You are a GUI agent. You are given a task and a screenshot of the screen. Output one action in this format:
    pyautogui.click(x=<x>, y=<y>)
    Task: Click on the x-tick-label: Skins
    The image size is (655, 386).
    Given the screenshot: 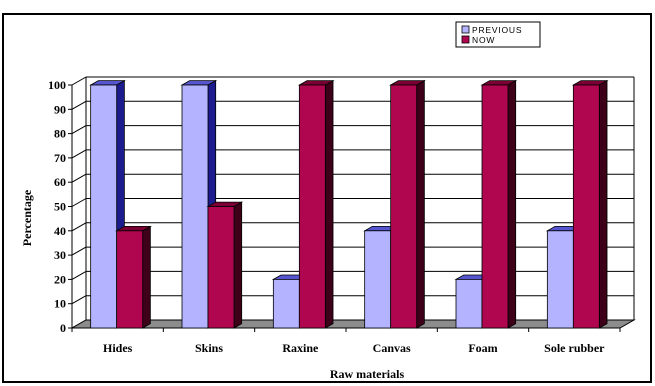 What is the action you would take?
    pyautogui.click(x=209, y=348)
    